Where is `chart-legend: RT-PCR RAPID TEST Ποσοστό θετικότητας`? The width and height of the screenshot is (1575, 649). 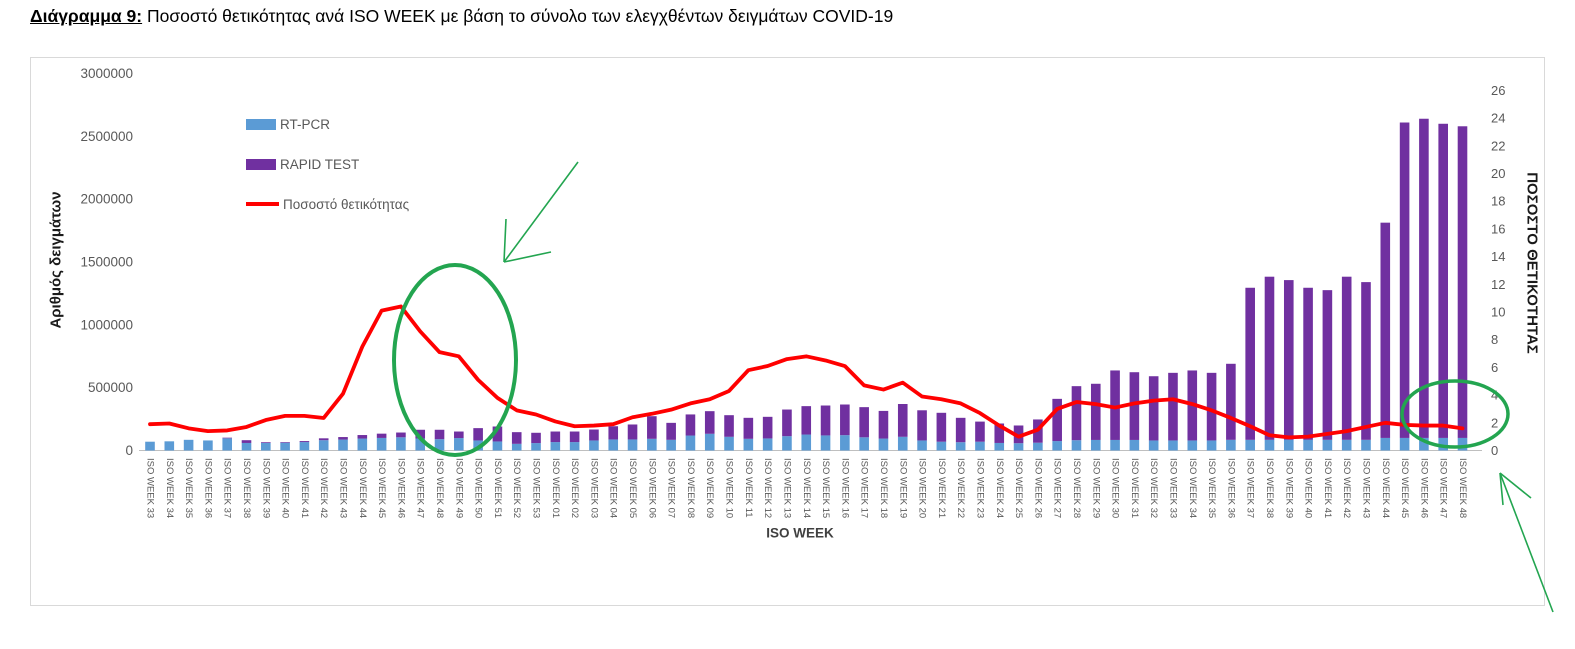 chart-legend: RT-PCR RAPID TEST Ποσοστό θετικότητας is located at coordinates (327, 164).